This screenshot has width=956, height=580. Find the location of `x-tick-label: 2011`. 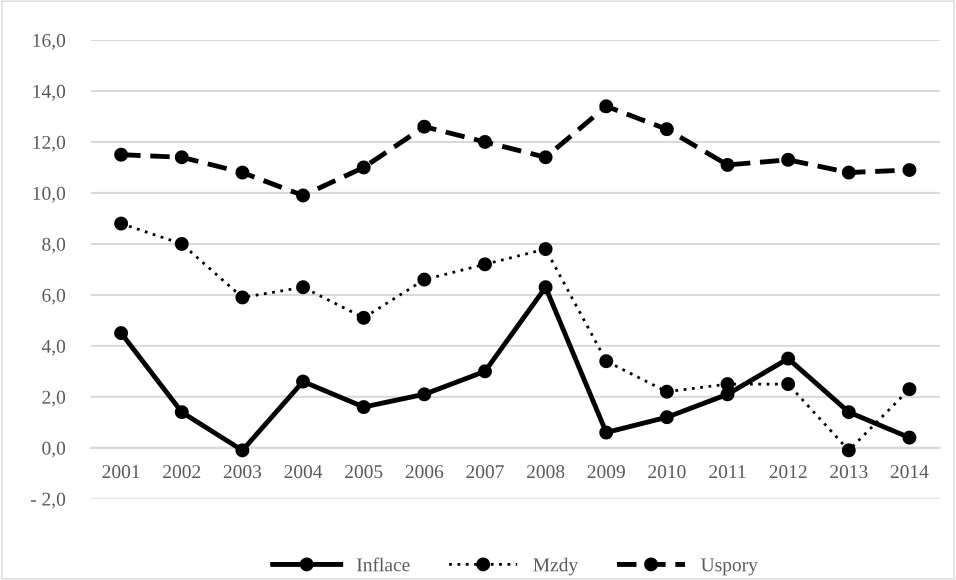

x-tick-label: 2011 is located at coordinates (727, 471).